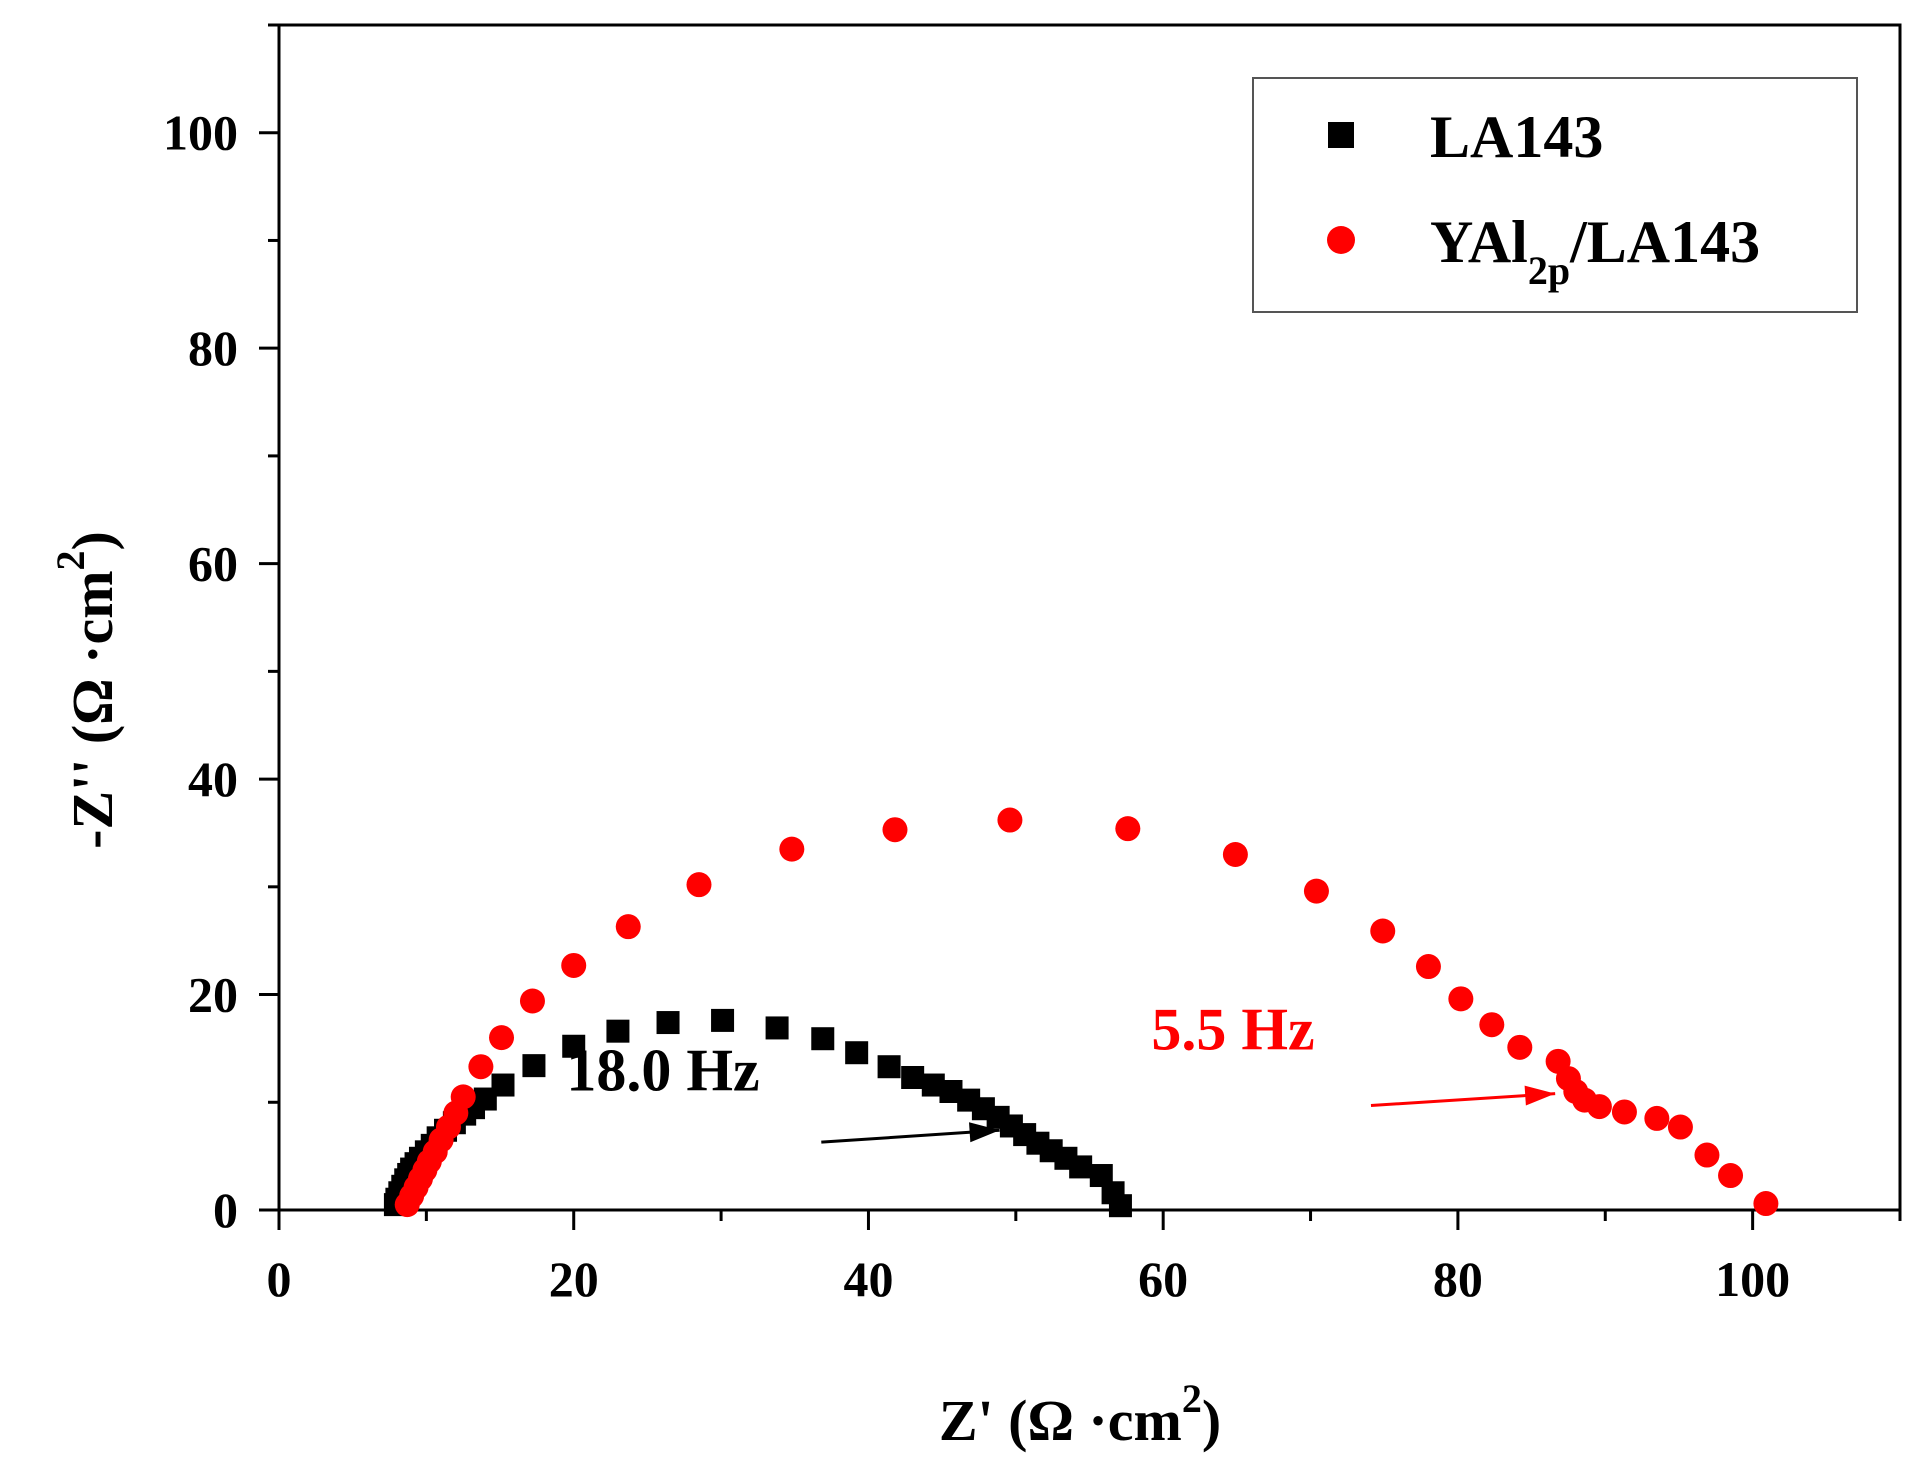  What do you see at coordinates (225, 1210) in the screenshot?
I see `y-tick-label: 0` at bounding box center [225, 1210].